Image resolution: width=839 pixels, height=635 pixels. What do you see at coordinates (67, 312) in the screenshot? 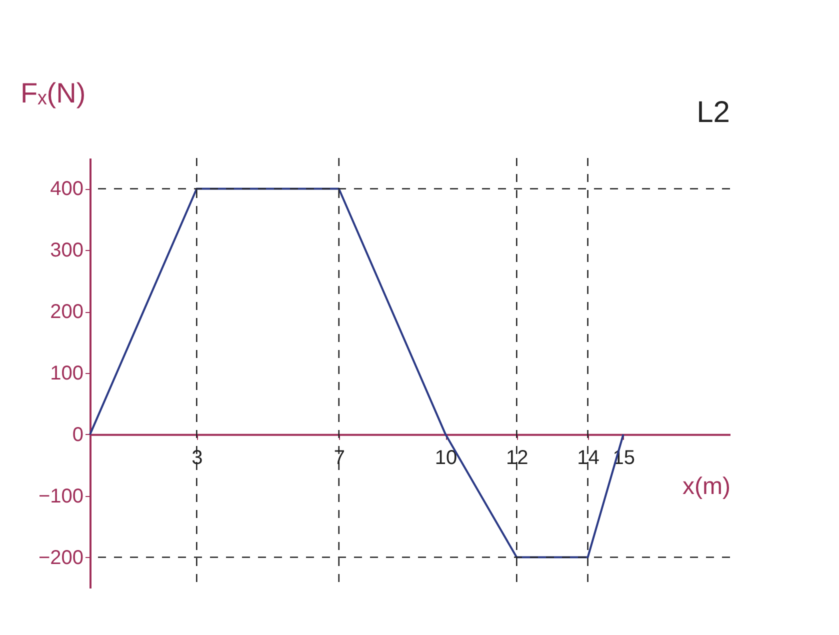
I see `y-tick-label: 200` at bounding box center [67, 312].